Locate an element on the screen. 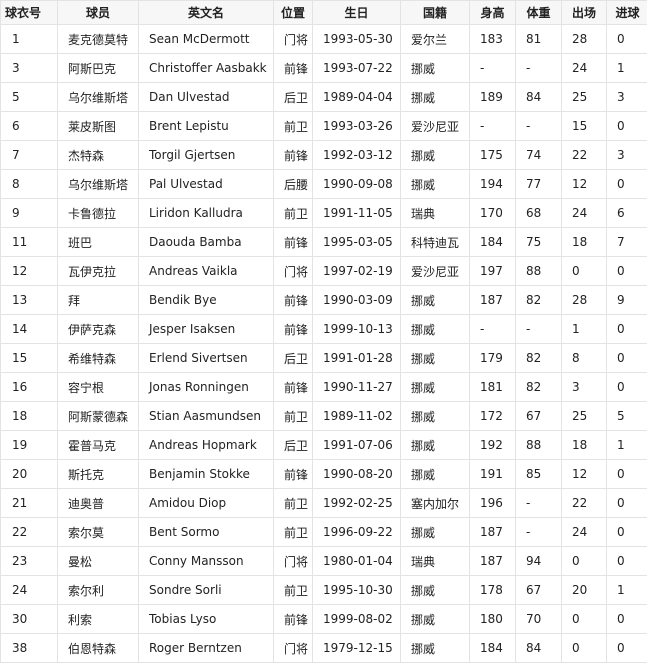  cell-goals: 5 is located at coordinates (626, 416).